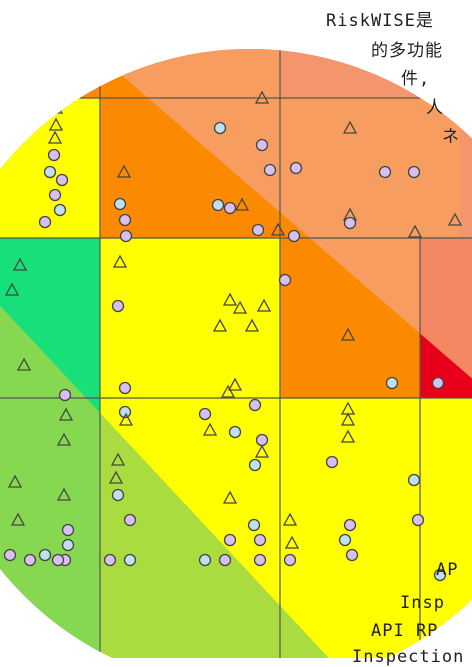 The height and width of the screenshot is (667, 472). I want to click on caption-line-5: ネ, so click(451, 137).